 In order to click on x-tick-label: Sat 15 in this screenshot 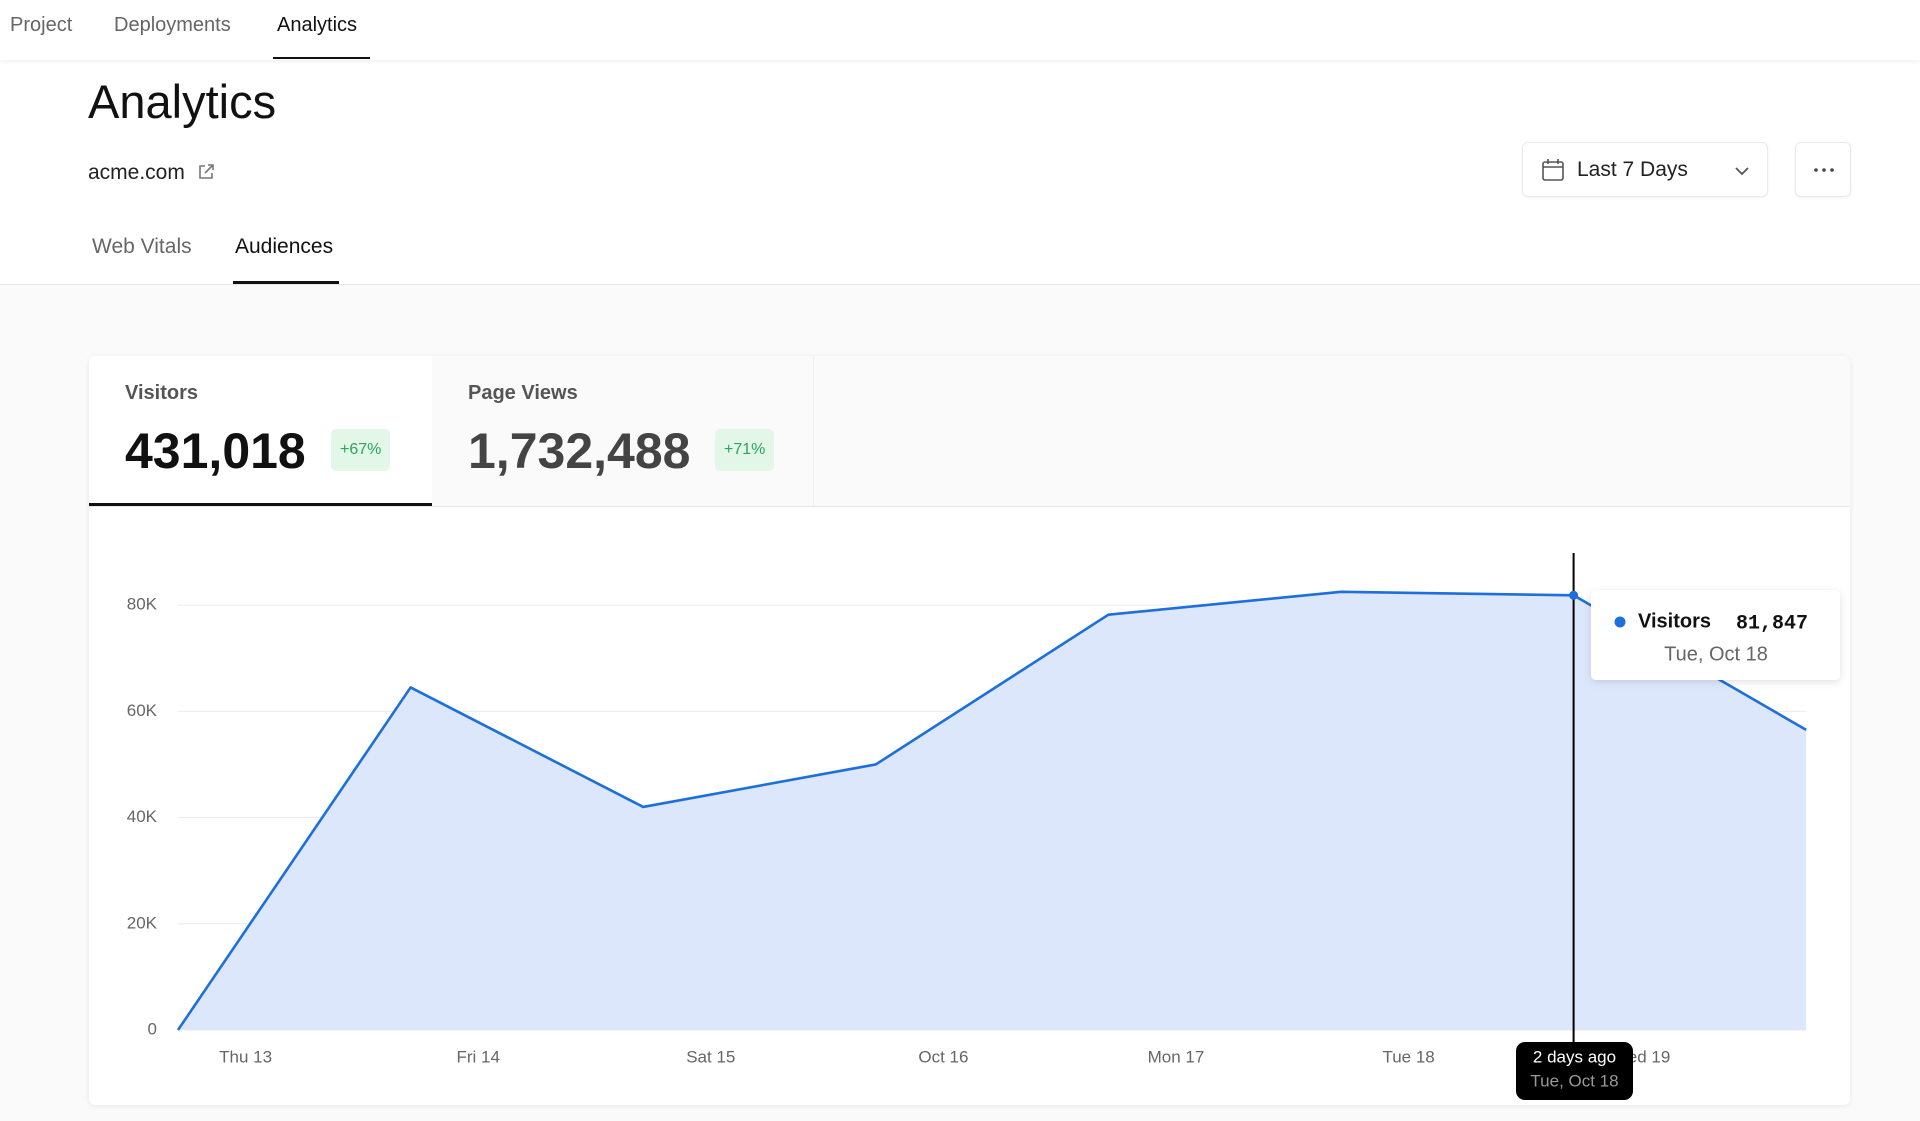, I will do `click(710, 1056)`.